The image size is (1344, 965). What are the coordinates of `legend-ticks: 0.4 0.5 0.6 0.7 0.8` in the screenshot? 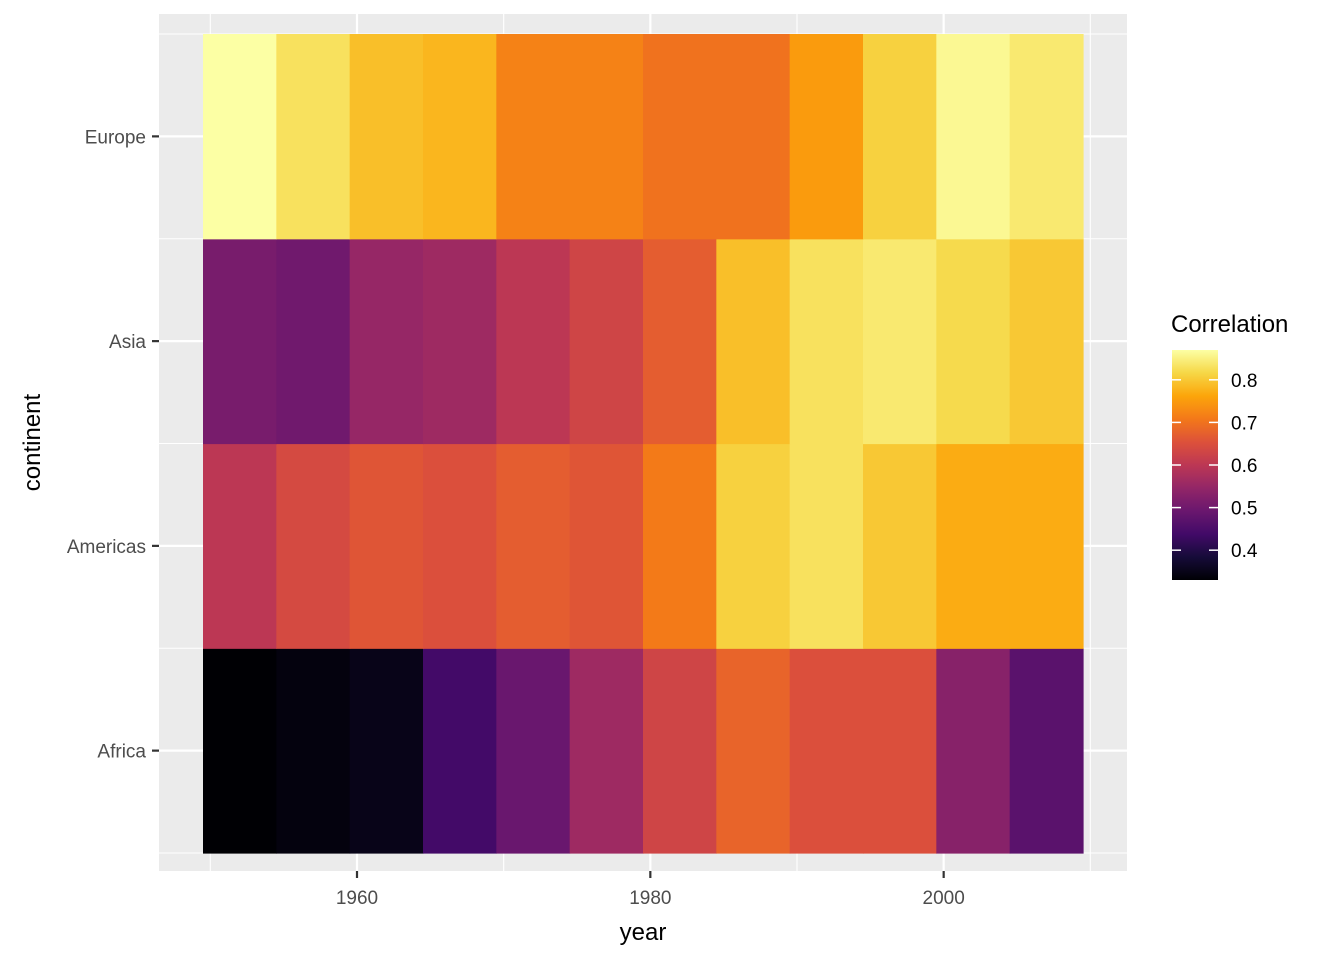 It's located at (1215, 466).